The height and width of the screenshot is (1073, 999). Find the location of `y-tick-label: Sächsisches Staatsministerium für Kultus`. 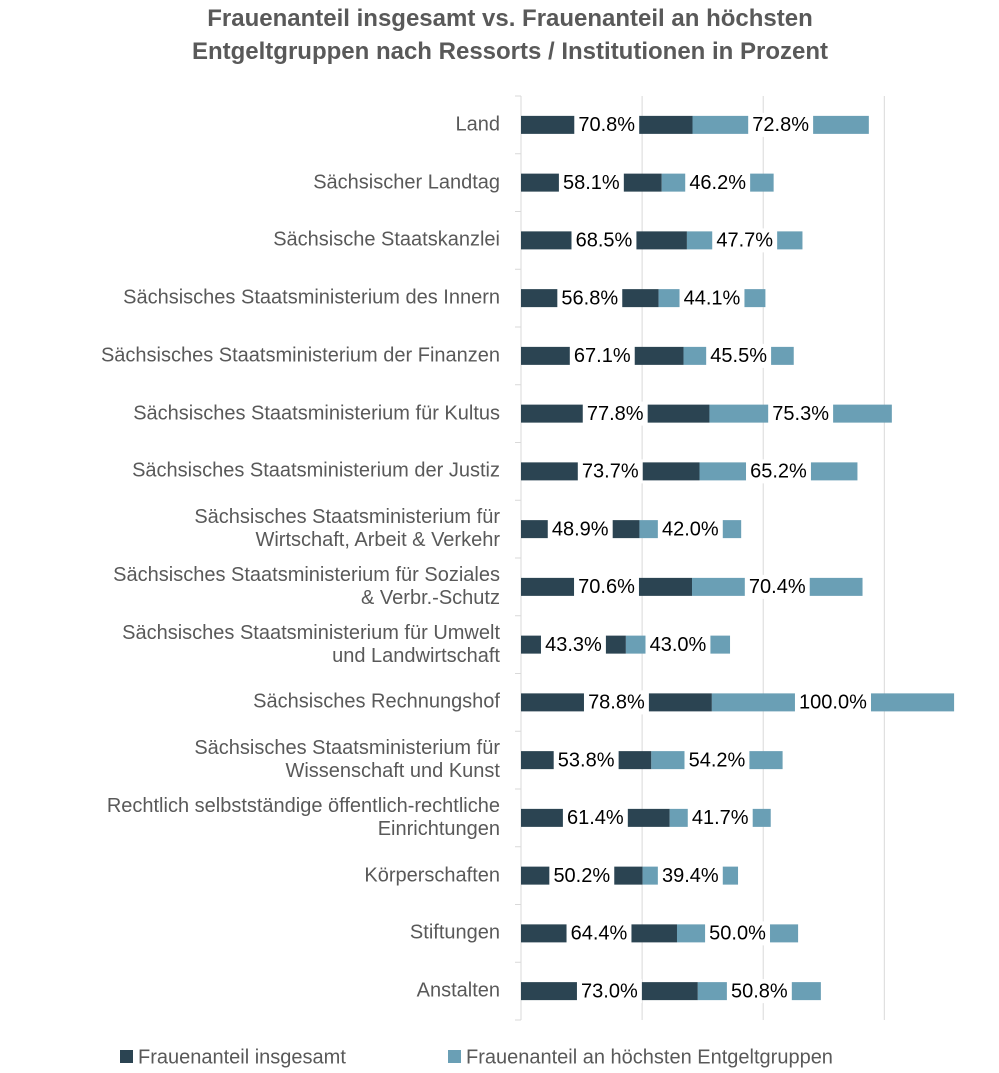

y-tick-label: Sächsisches Staatsministerium für Kultus is located at coordinates (316, 413).